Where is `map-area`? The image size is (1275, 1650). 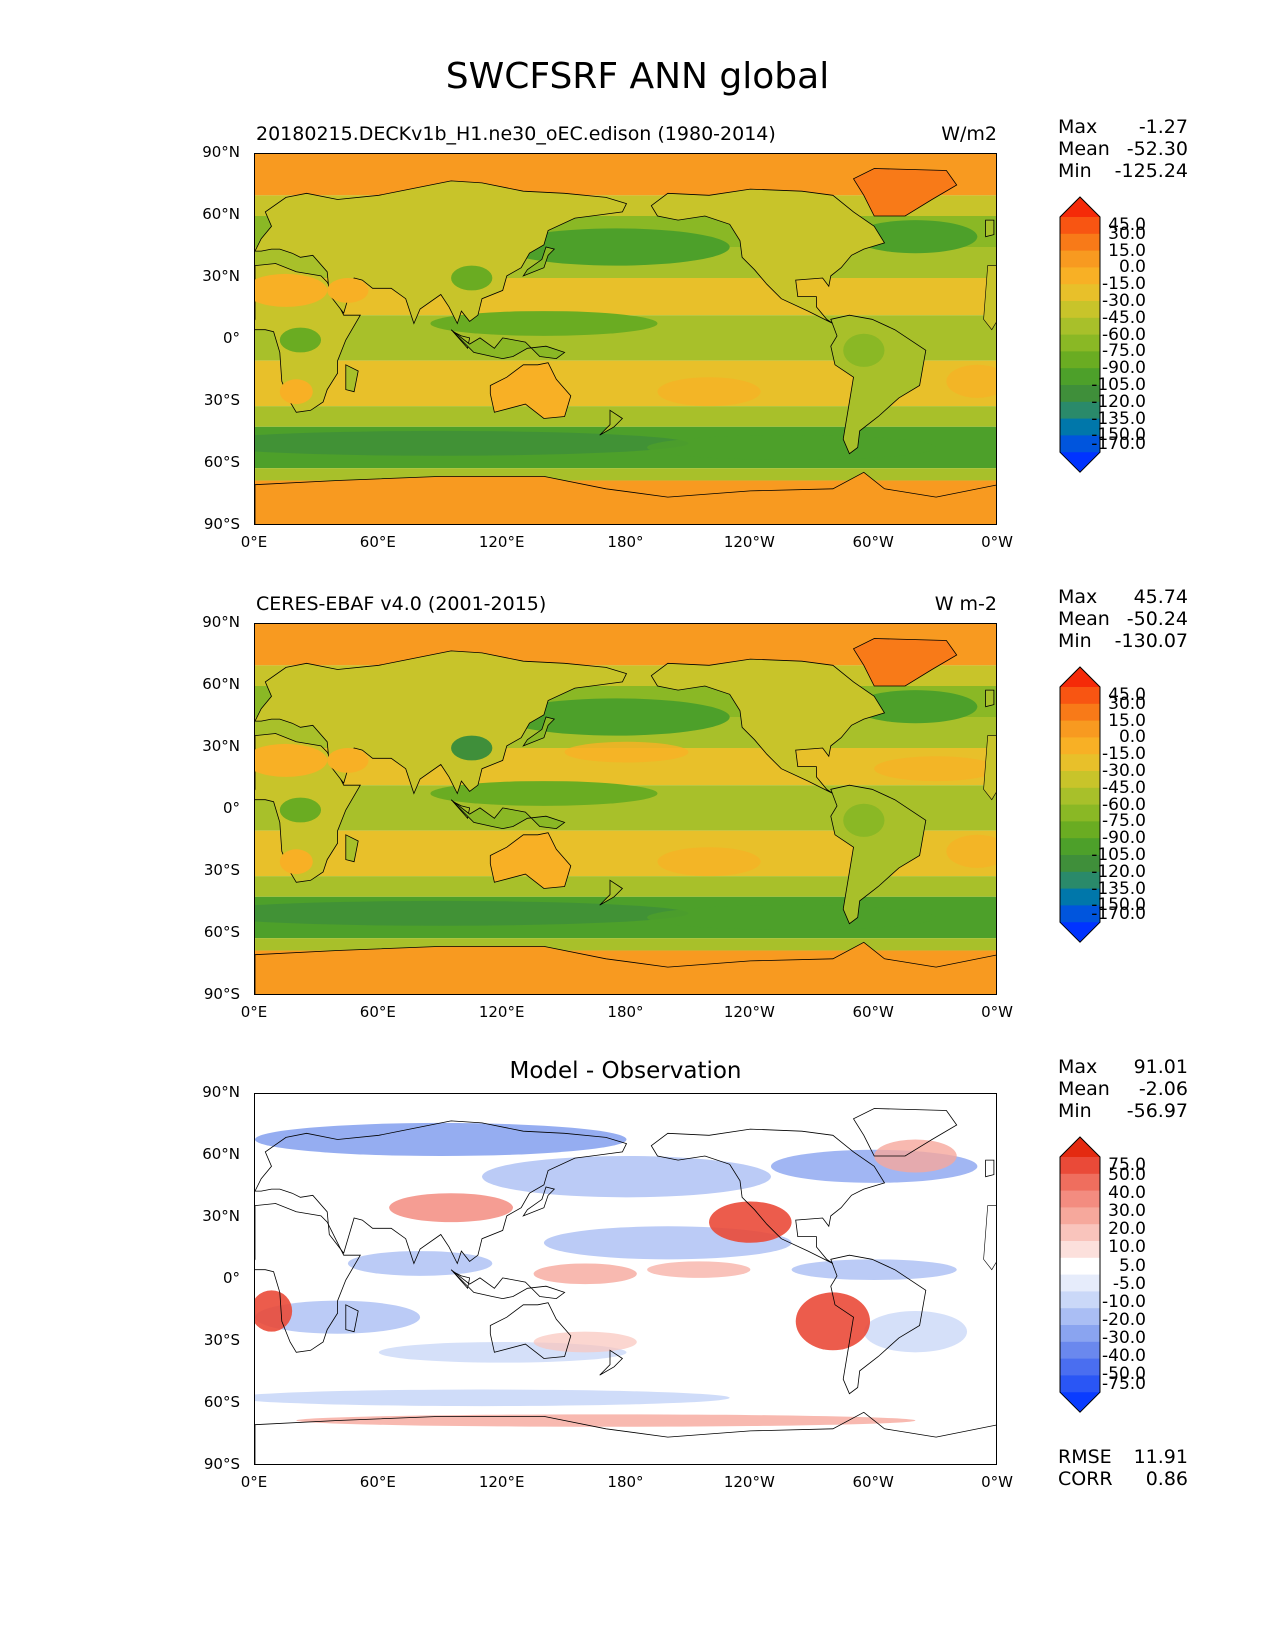 map-area is located at coordinates (625, 339).